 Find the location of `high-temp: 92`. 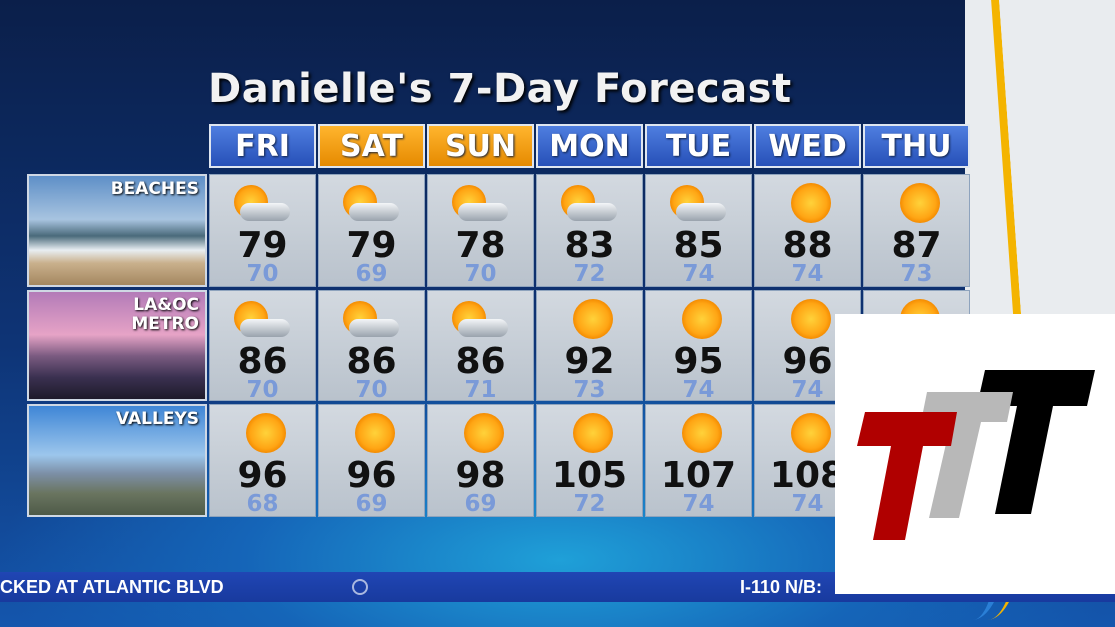

high-temp: 92 is located at coordinates (589, 361).